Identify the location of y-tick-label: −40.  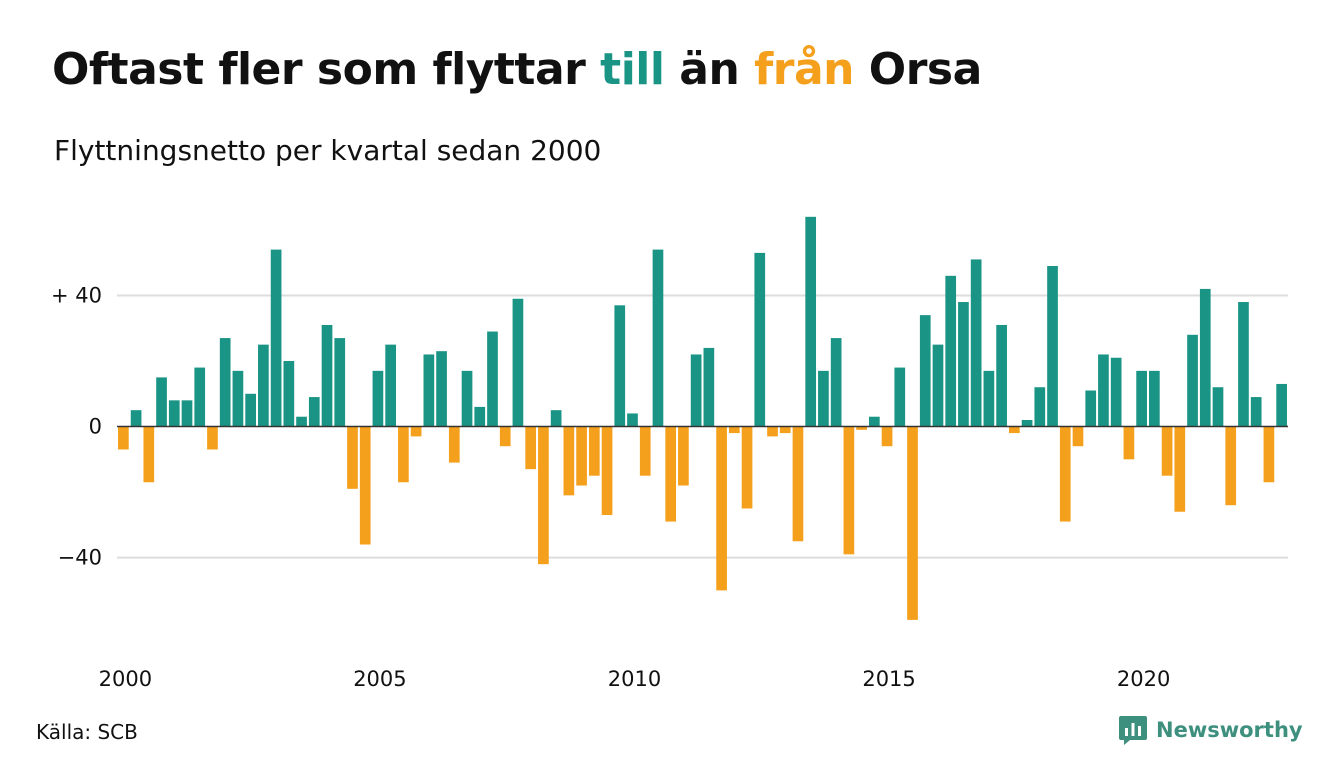
(80, 558).